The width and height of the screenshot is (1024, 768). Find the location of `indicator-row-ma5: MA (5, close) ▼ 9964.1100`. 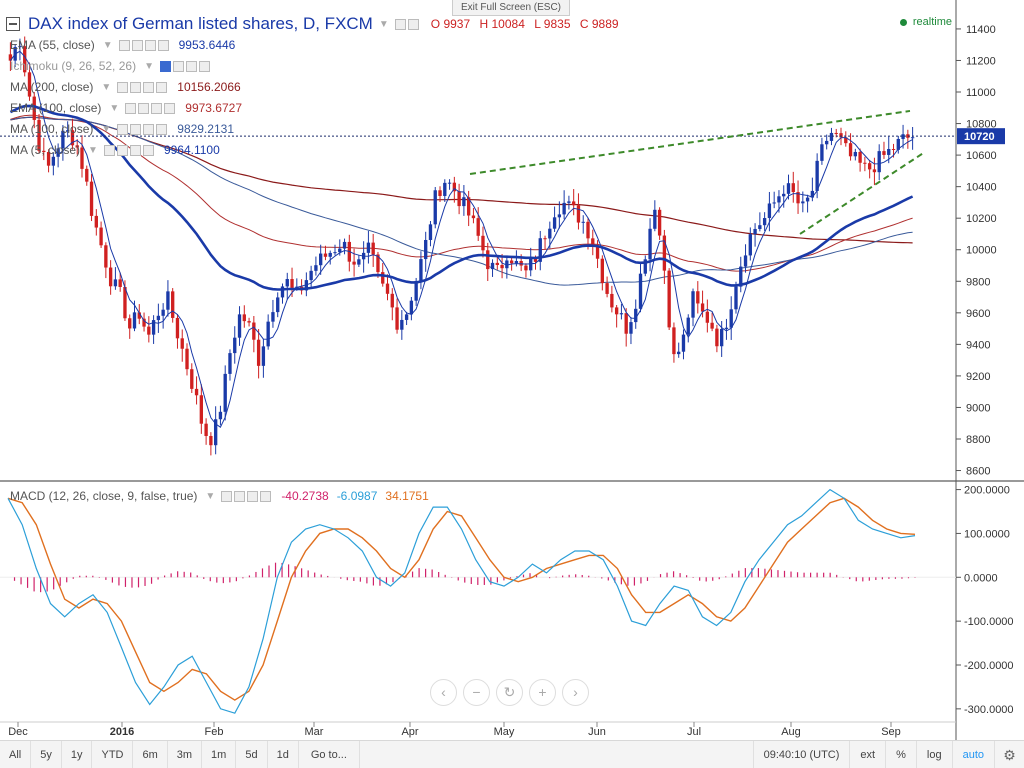

indicator-row-ma5: MA (5, close) ▼ 9964.1100 is located at coordinates (115, 150).